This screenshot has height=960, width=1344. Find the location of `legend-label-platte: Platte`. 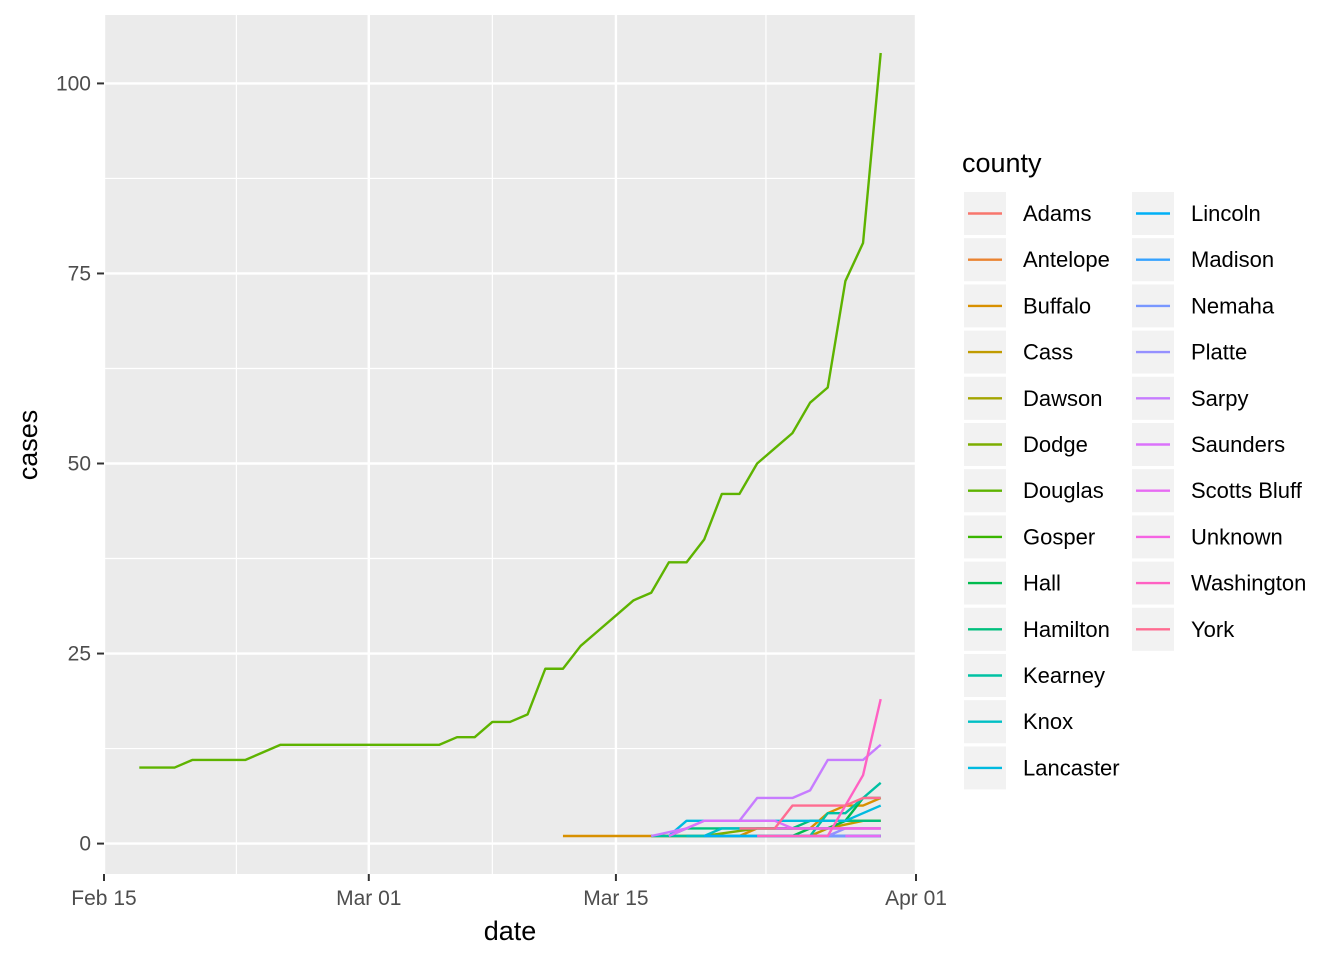

legend-label-platte: Platte is located at coordinates (1219, 352).